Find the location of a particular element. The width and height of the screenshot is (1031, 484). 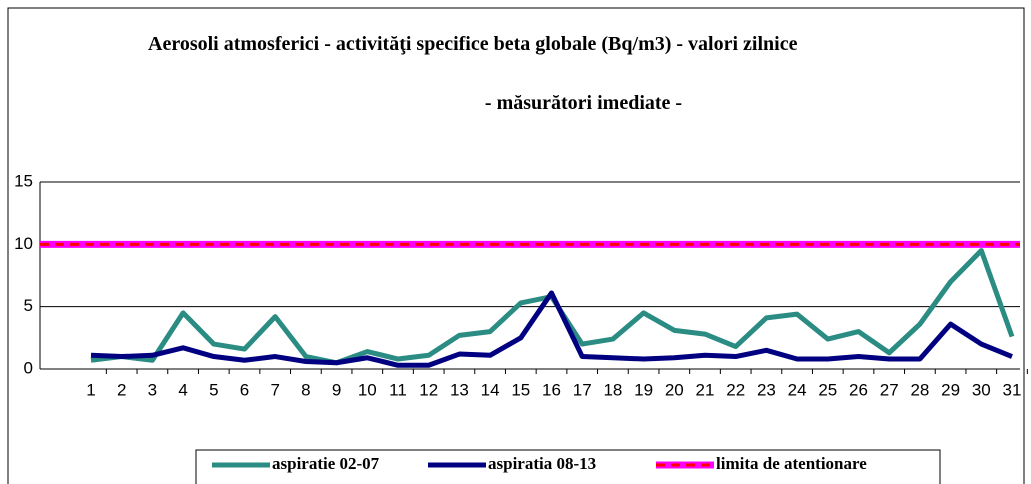

y-tick-label: 10 is located at coordinates (23, 243).